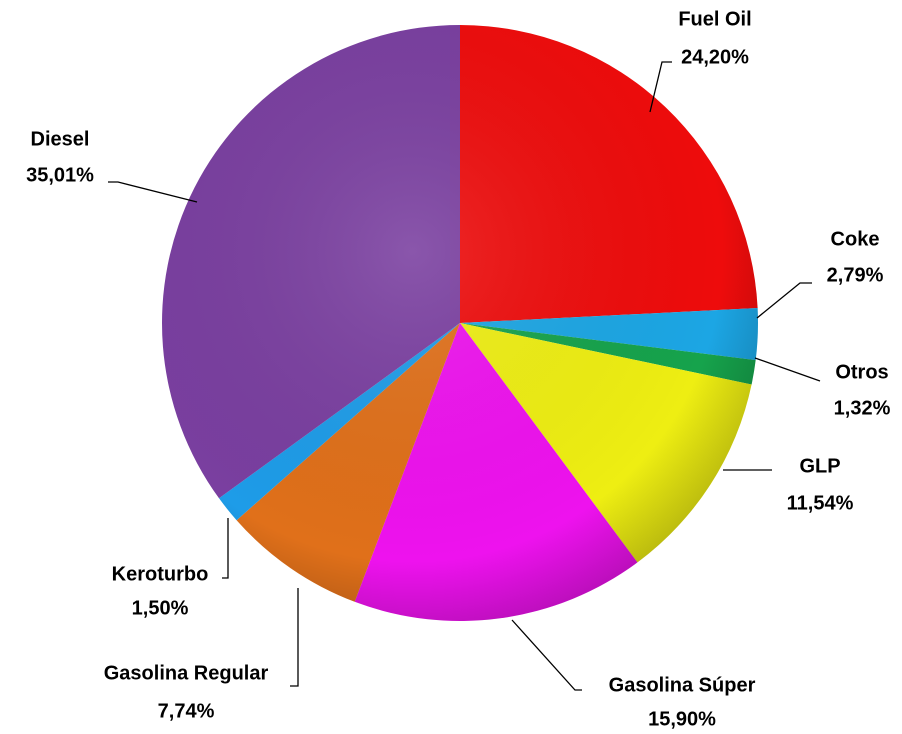 The height and width of the screenshot is (734, 902). Describe the element at coordinates (714, 19) in the screenshot. I see `slice-label: Fuel Oil` at that location.